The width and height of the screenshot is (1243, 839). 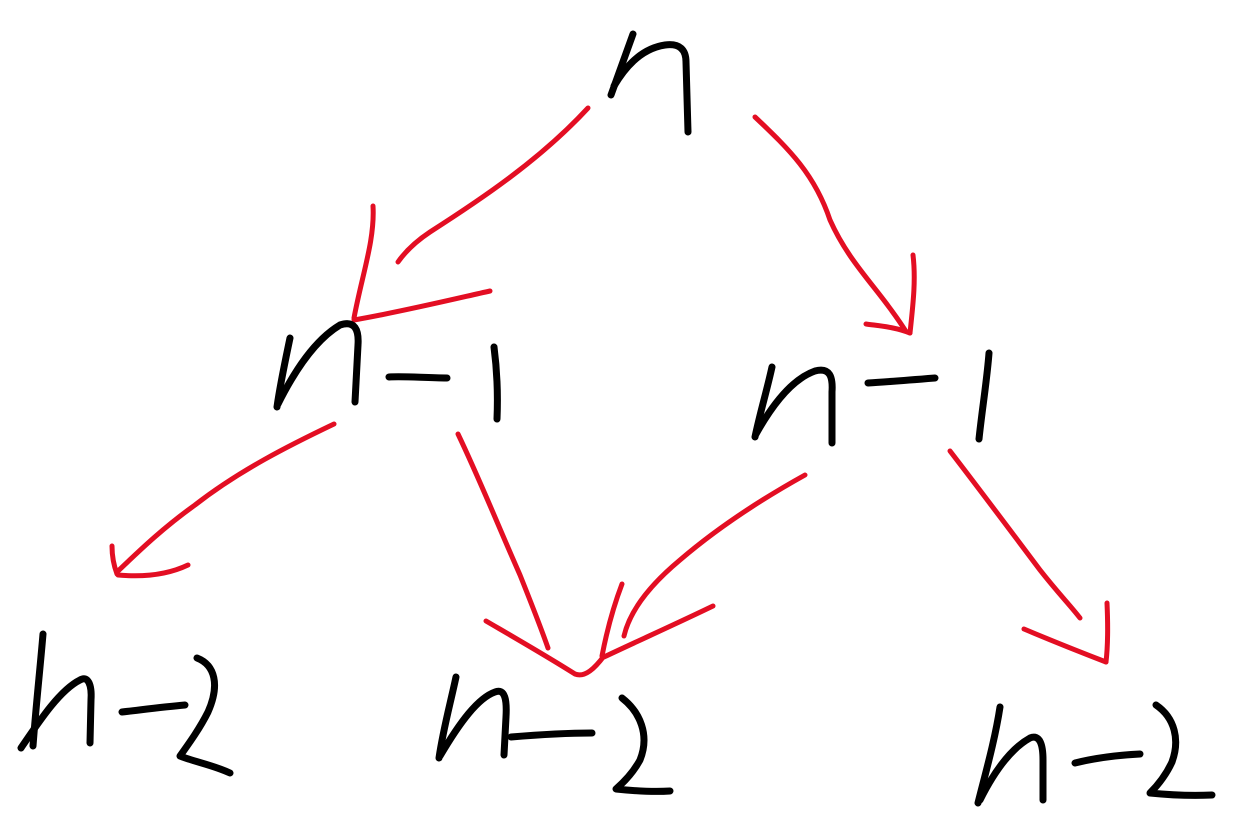 What do you see at coordinates (1029, 556) in the screenshot?
I see `edge-right-child-to-right-right-grandchild` at bounding box center [1029, 556].